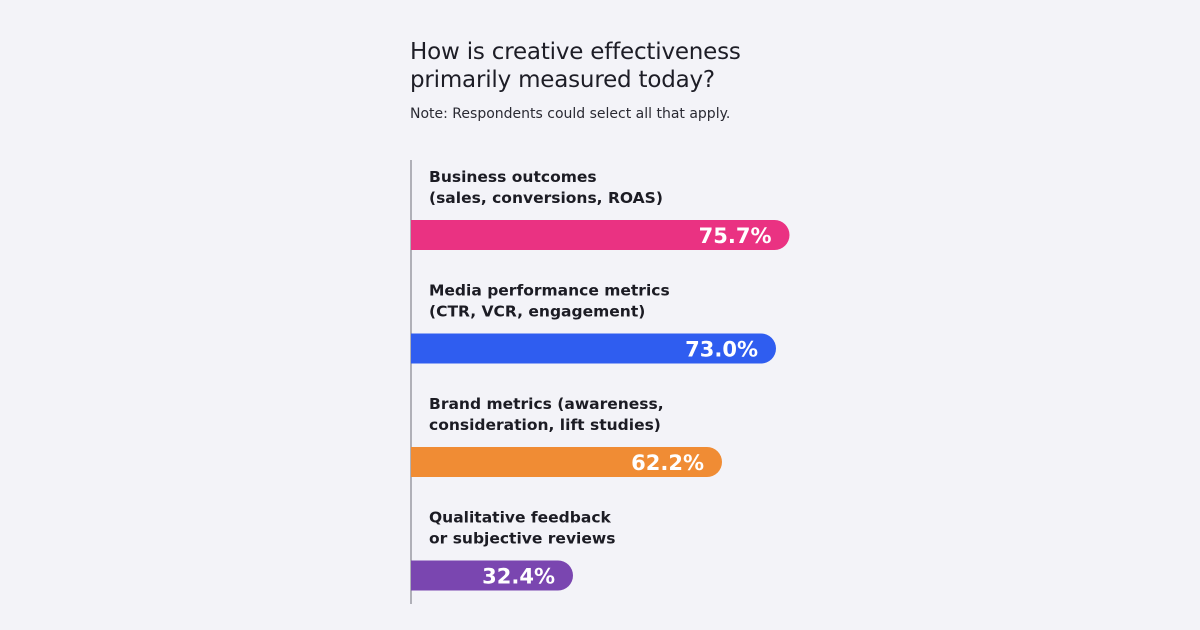 Image resolution: width=1200 pixels, height=630 pixels. What do you see at coordinates (735, 236) in the screenshot?
I see `value-label: 75.7%` at bounding box center [735, 236].